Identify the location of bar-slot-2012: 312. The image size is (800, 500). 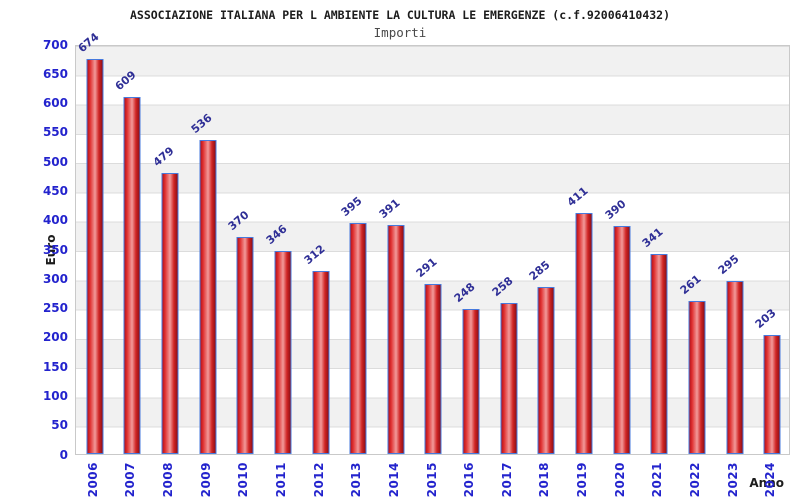
(320, 250).